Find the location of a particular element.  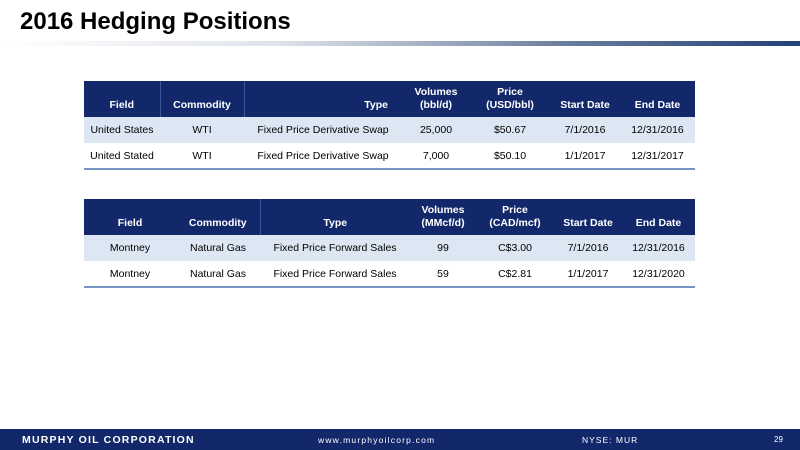

header-price: Price (CAD/mcf) is located at coordinates (515, 217).